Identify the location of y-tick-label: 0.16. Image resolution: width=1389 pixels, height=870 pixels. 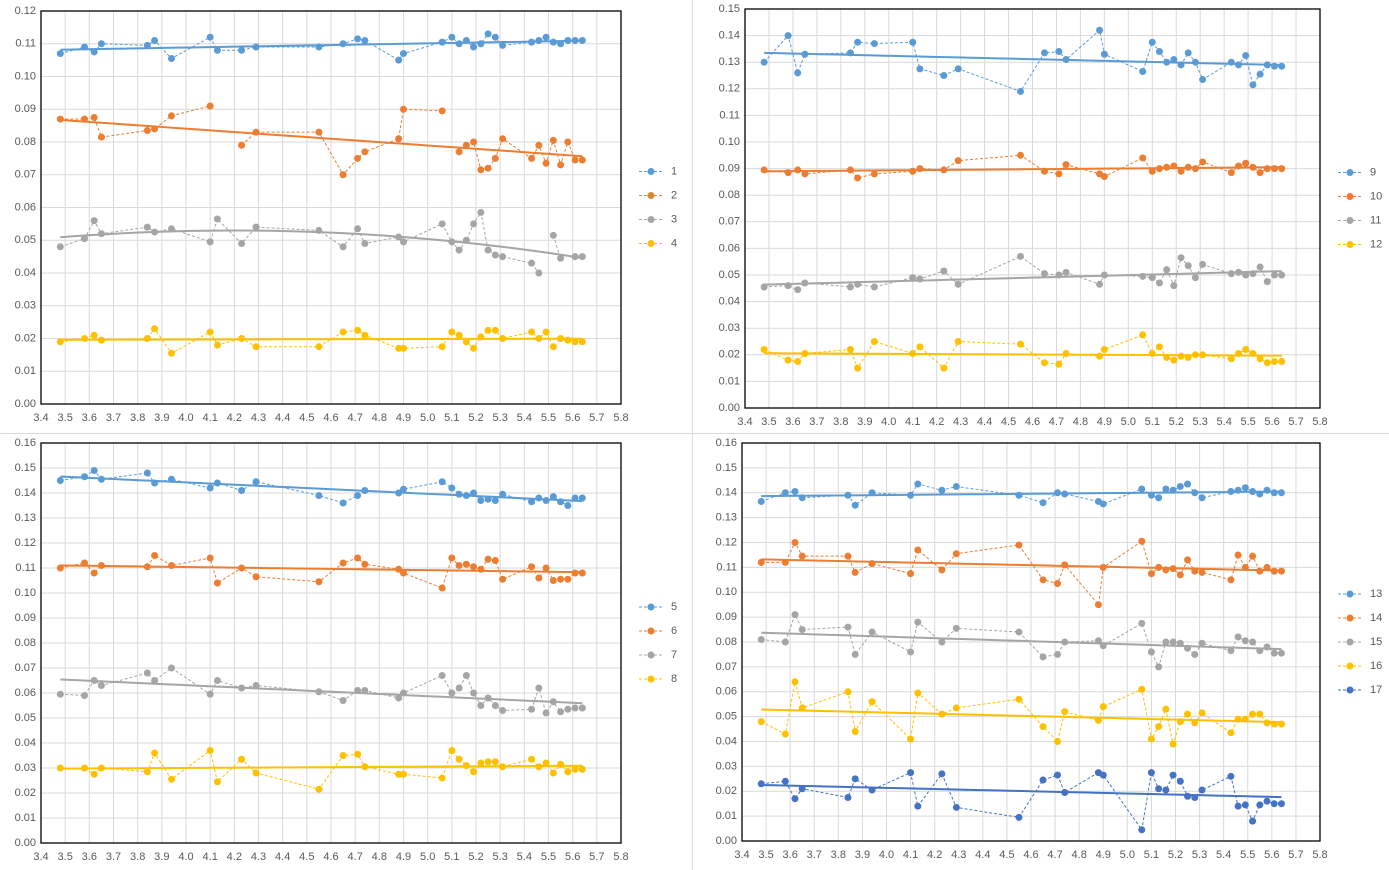
(25, 443).